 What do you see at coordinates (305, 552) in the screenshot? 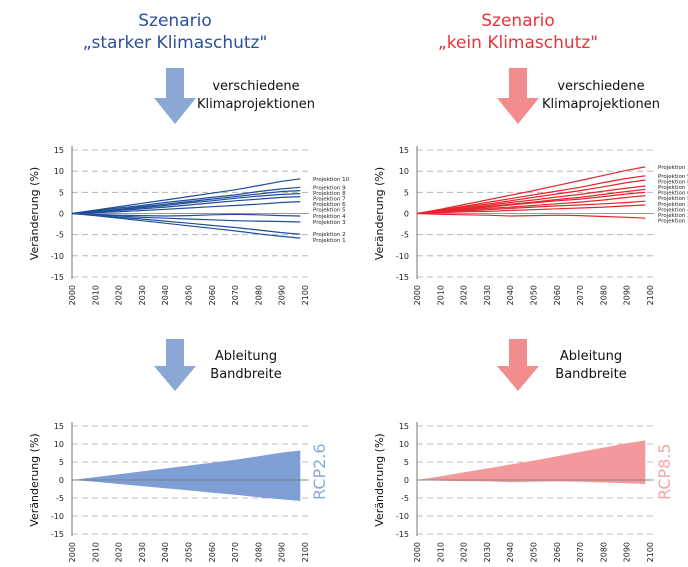
I see `b26-x-tick-label: 2100` at bounding box center [305, 552].